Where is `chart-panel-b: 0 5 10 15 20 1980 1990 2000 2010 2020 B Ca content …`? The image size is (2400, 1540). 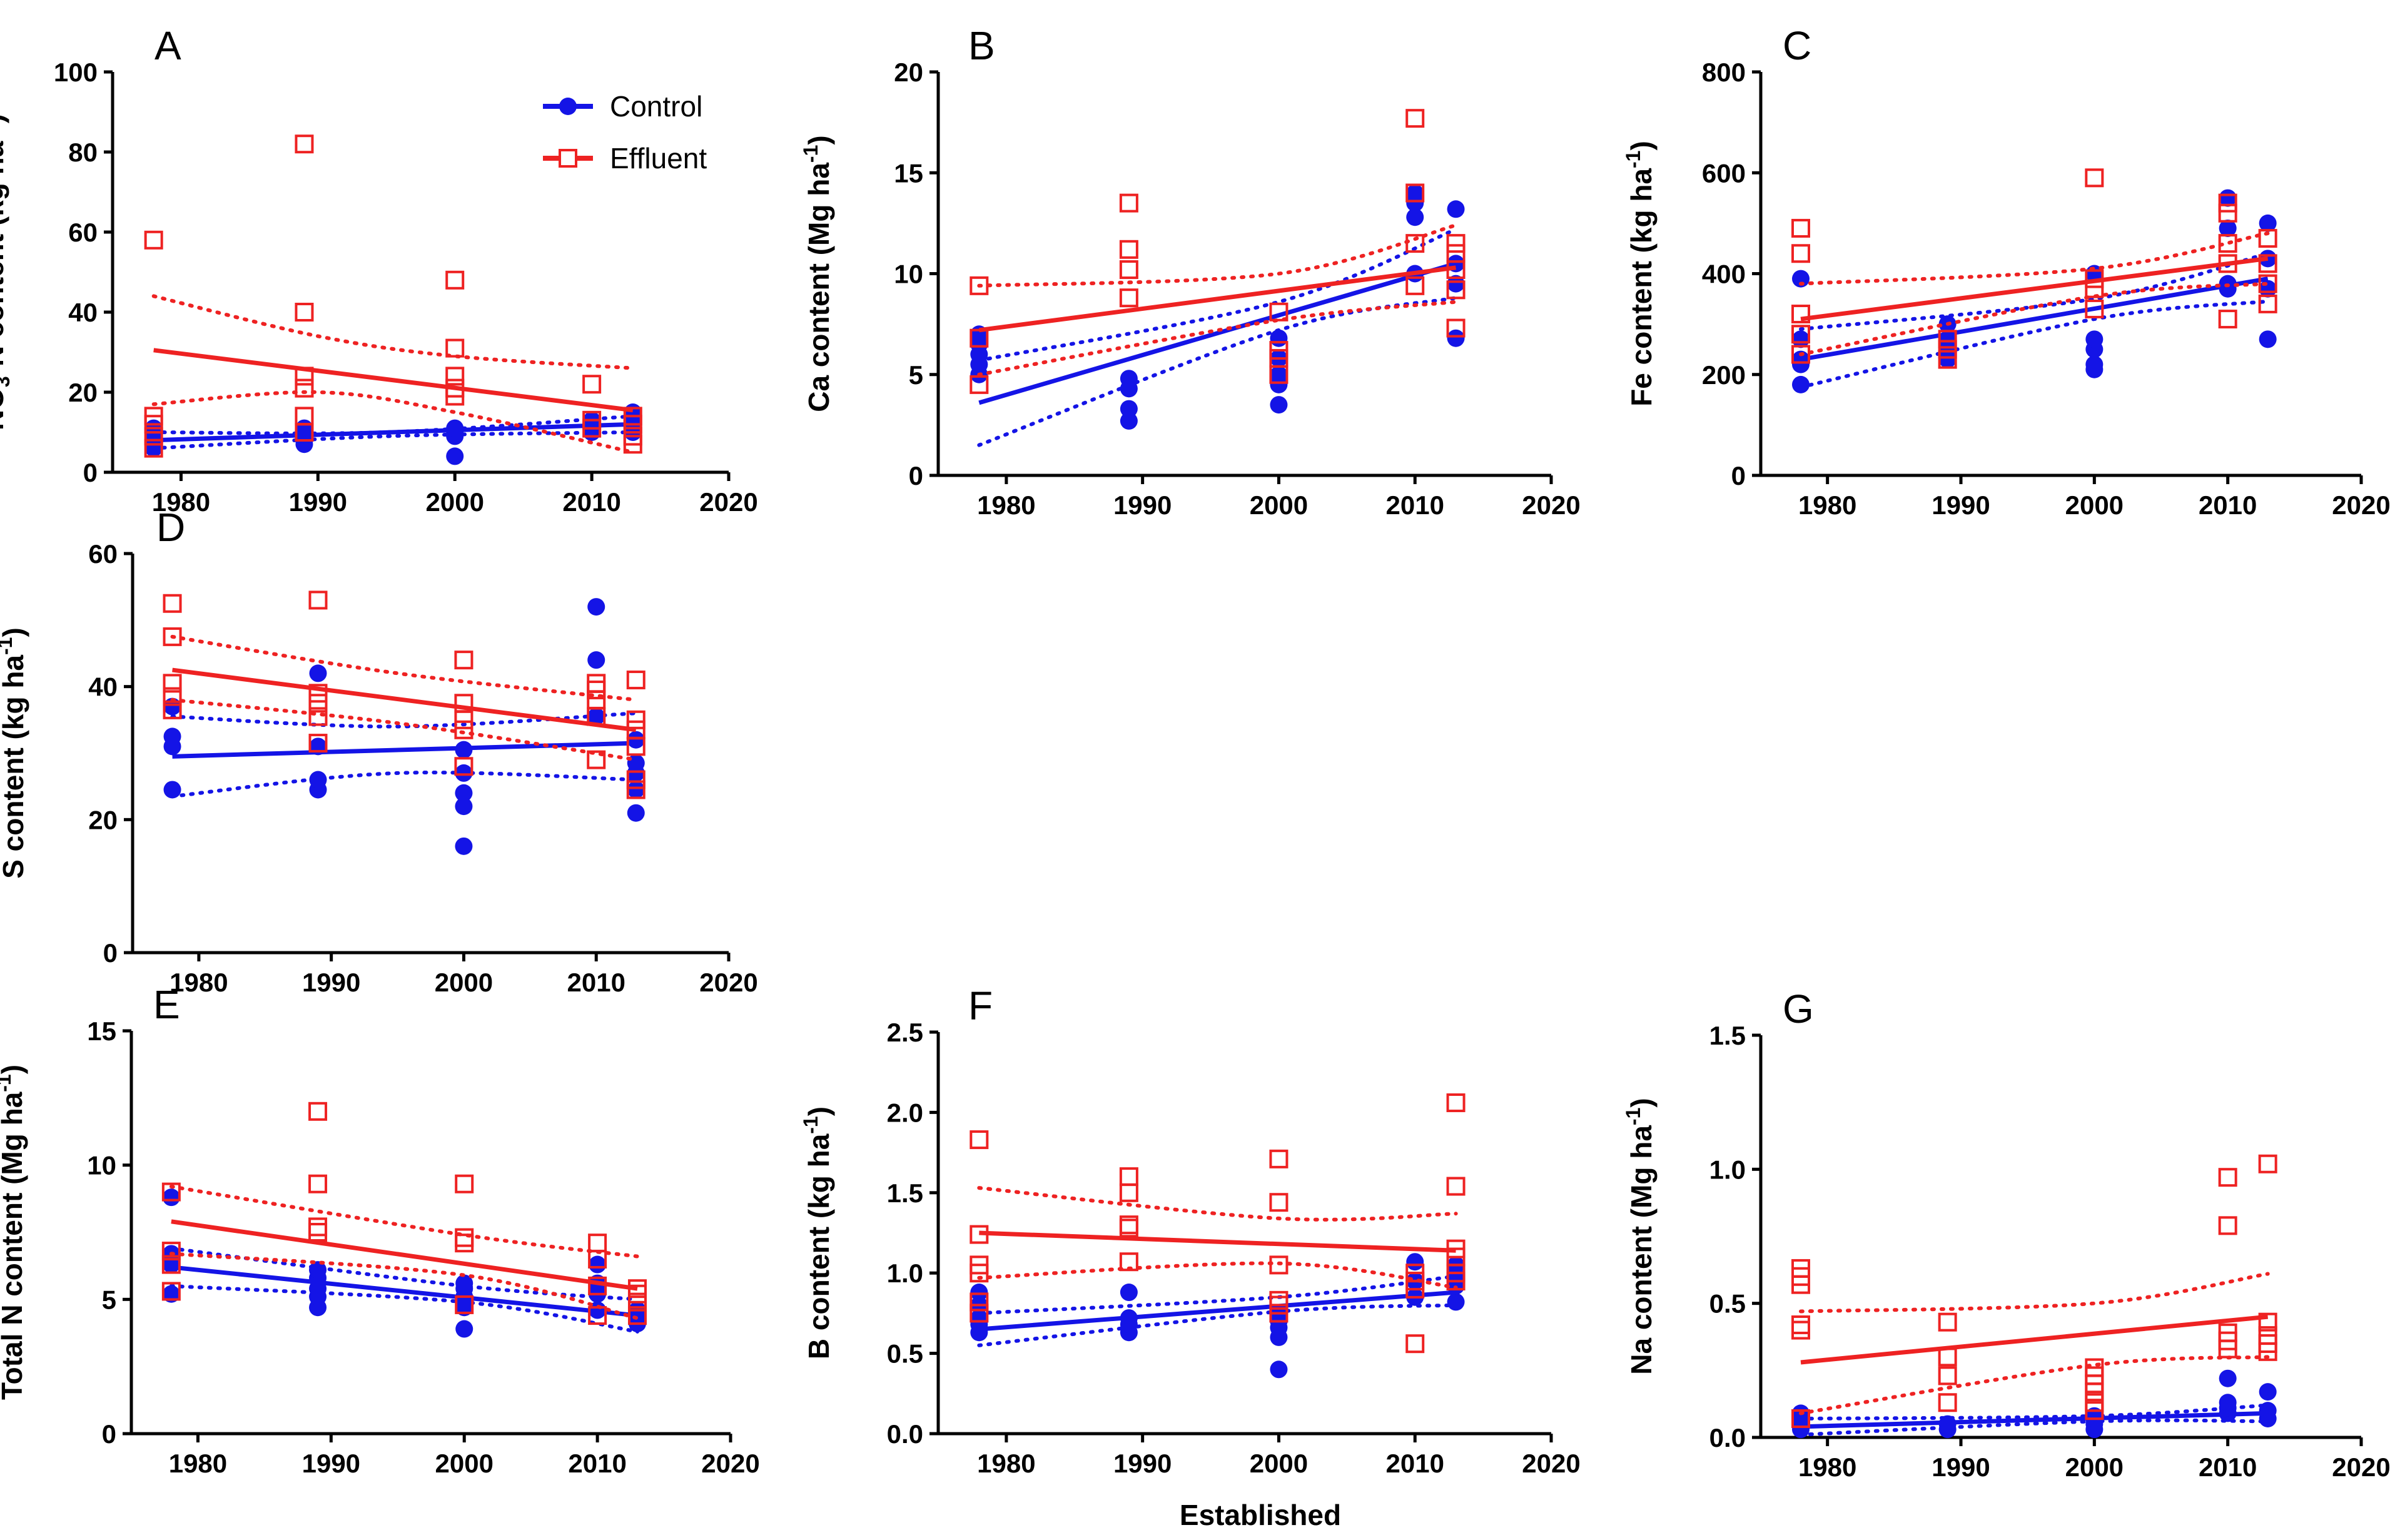
chart-panel-b: 0 5 10 15 20 1980 1990 2000 2010 2020 B Ca content … is located at coordinates (1190, 271).